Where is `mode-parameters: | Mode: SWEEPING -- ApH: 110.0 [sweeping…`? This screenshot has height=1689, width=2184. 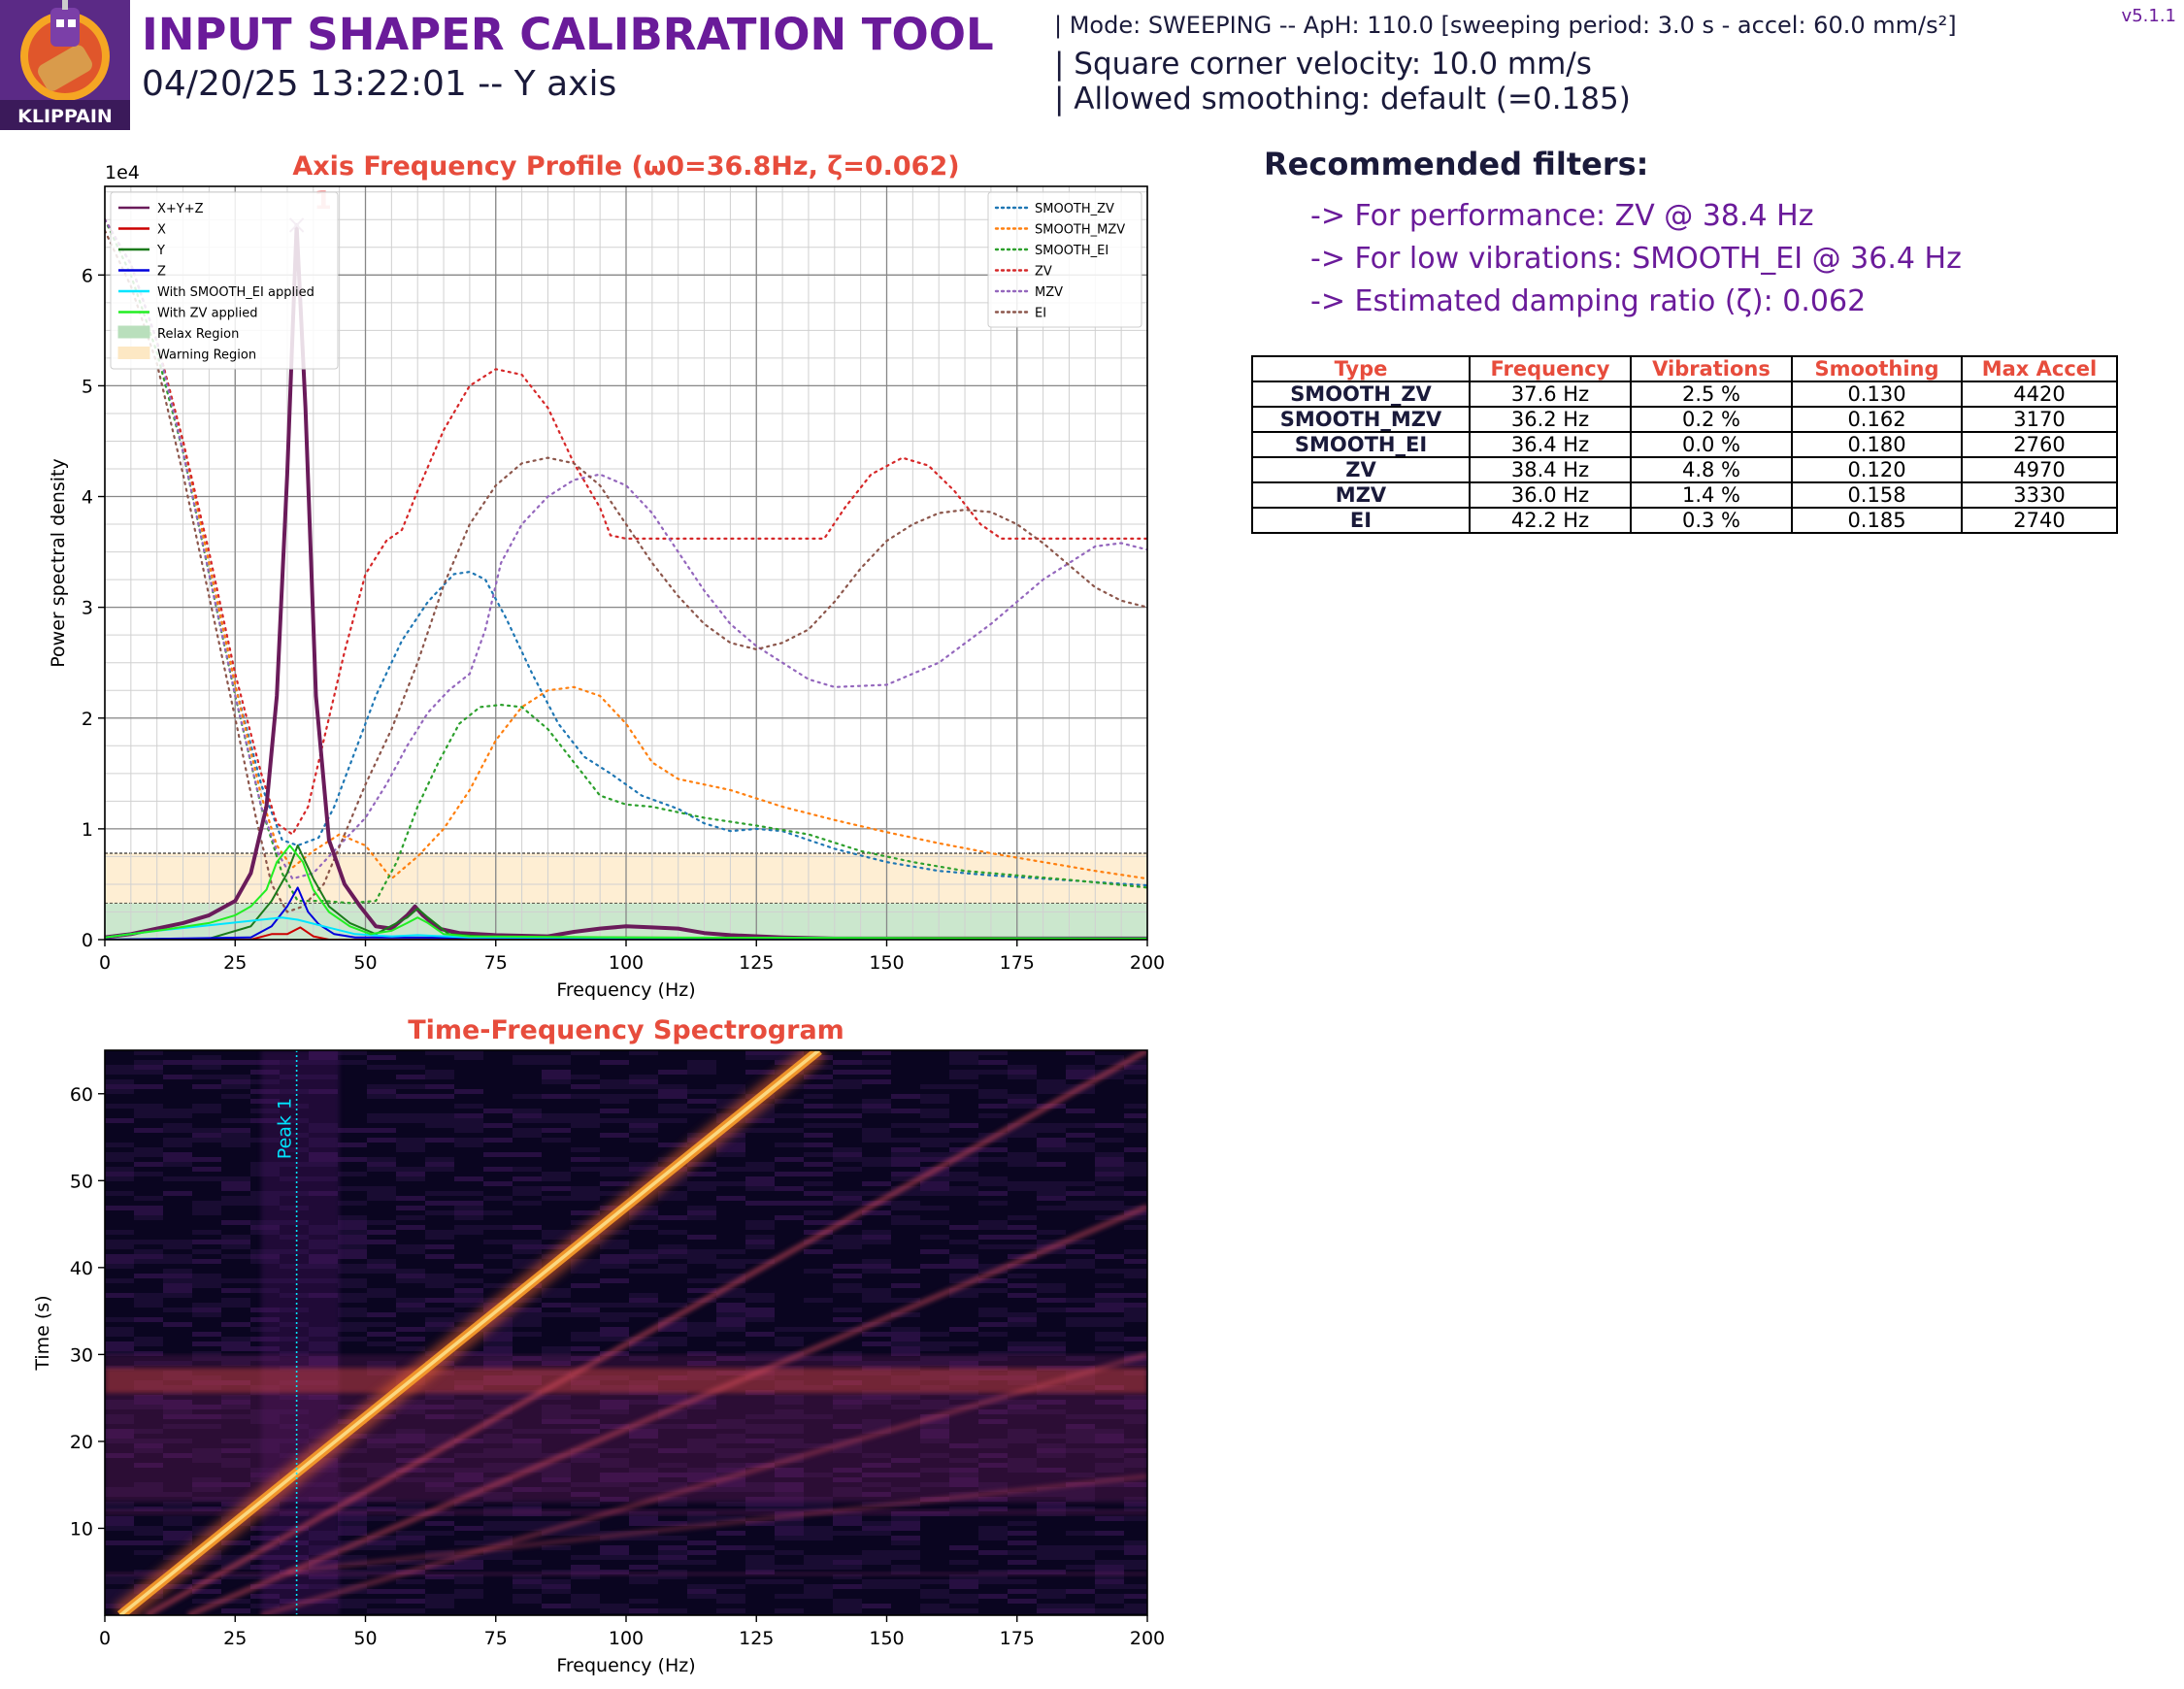
mode-parameters: | Mode: SWEEPING -- ApH: 110.0 [sweeping… is located at coordinates (1505, 25).